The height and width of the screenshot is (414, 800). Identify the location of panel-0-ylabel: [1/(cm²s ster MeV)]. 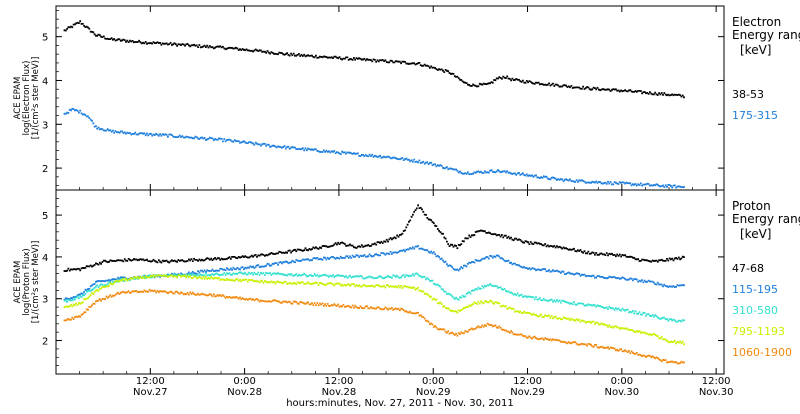
(36, 98).